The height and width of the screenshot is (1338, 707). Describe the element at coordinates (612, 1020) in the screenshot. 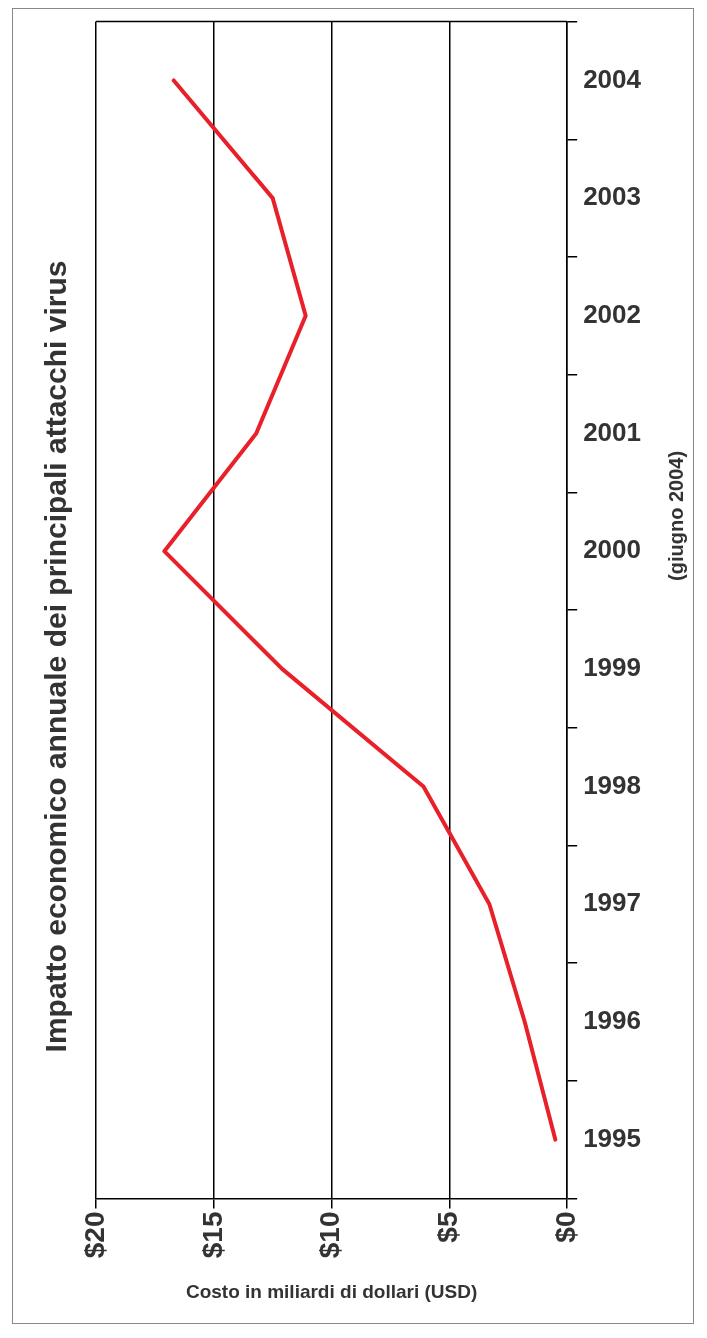

I see `y-tick-label: 1996` at that location.